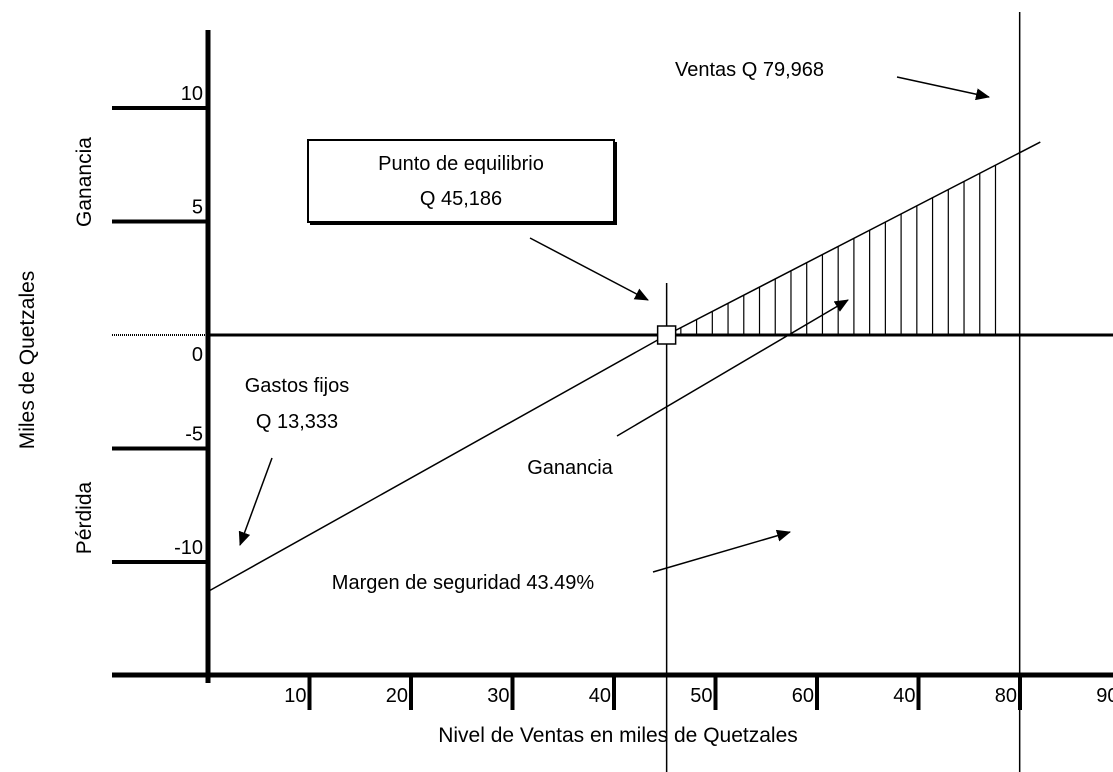 The image size is (1113, 772). I want to click on sales-label: Ventas Q 79,968, so click(749, 70).